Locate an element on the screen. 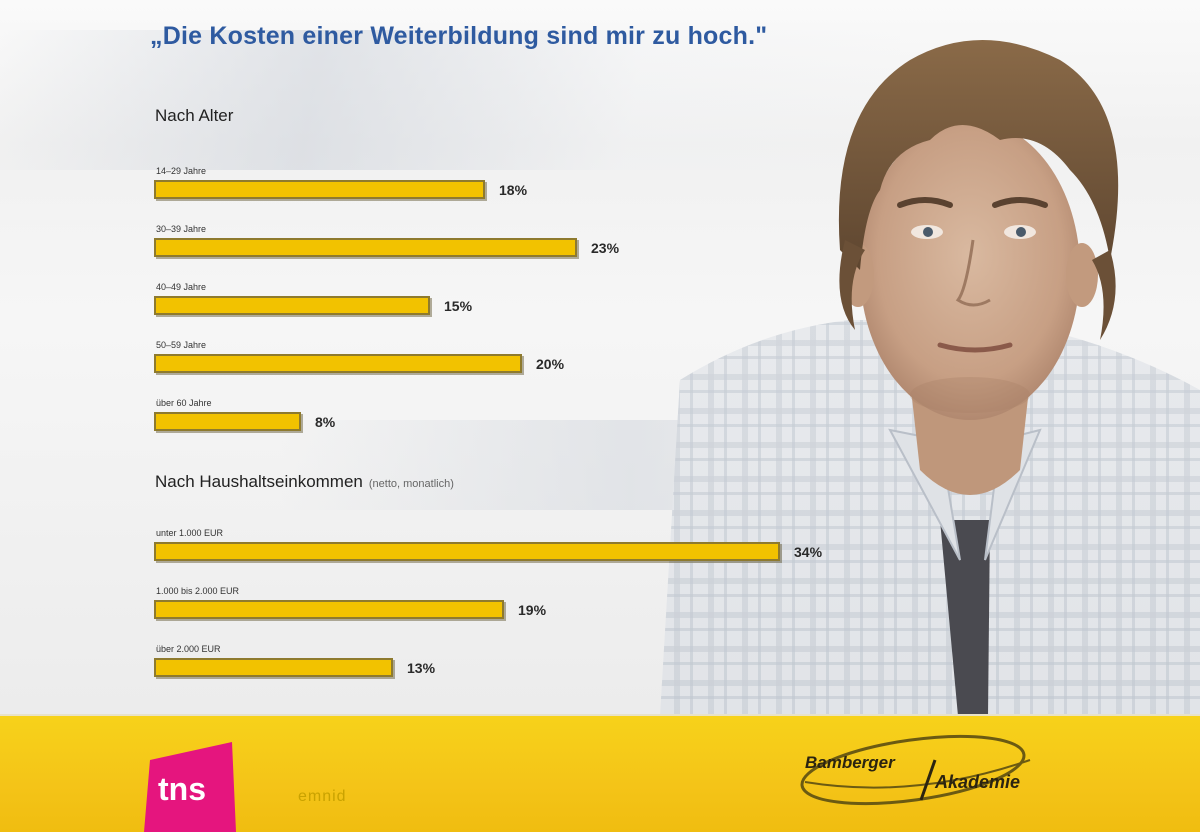 This screenshot has height=832, width=1200. bamberger-text: Bamberger is located at coordinates (850, 762).